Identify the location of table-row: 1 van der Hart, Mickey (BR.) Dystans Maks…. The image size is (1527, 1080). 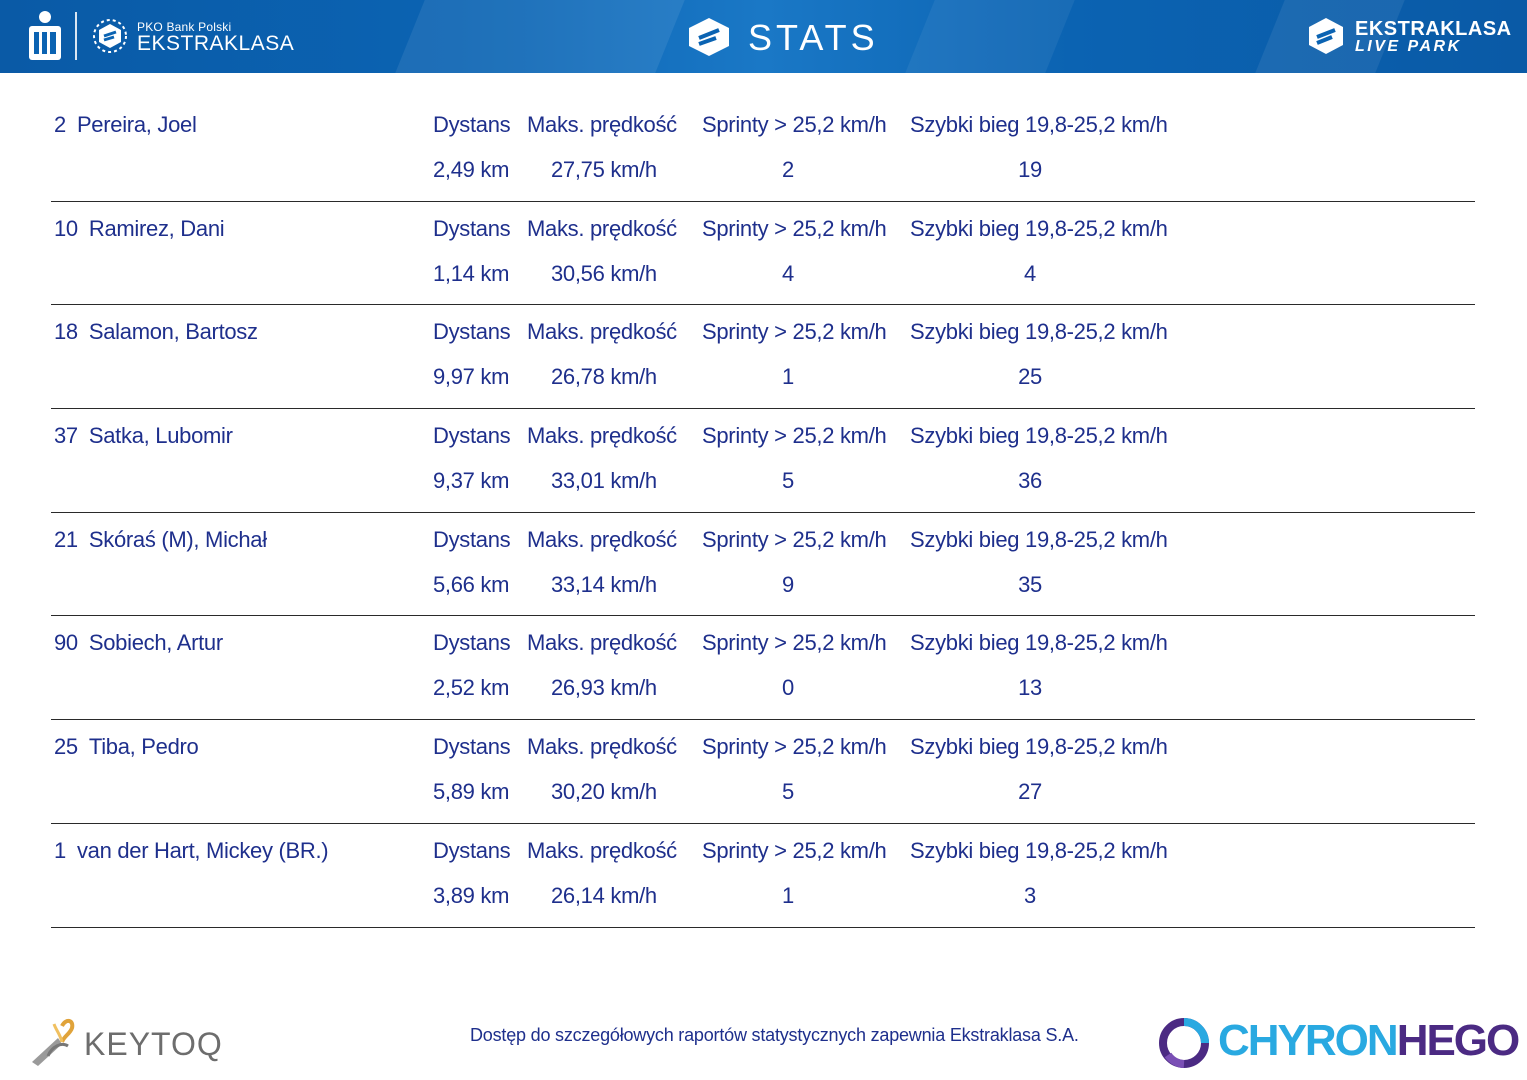
(763, 876).